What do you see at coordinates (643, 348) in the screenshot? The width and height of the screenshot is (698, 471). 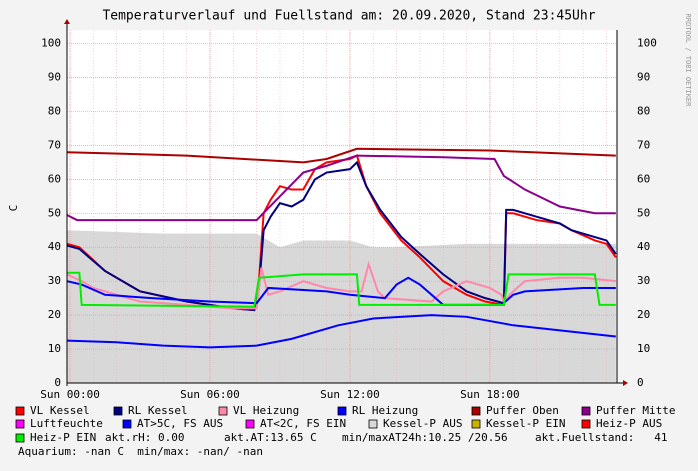 I see `y2-tick-label: 10` at bounding box center [643, 348].